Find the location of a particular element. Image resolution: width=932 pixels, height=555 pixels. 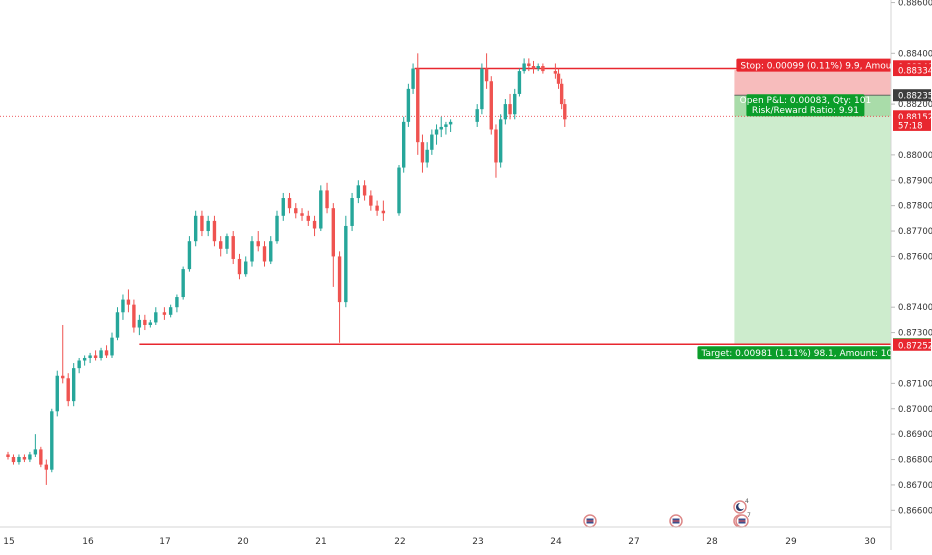

stop-label-text: Stop: 0.00099 (0.11%) 9.9, Amount: 9.9 is located at coordinates (830, 66).